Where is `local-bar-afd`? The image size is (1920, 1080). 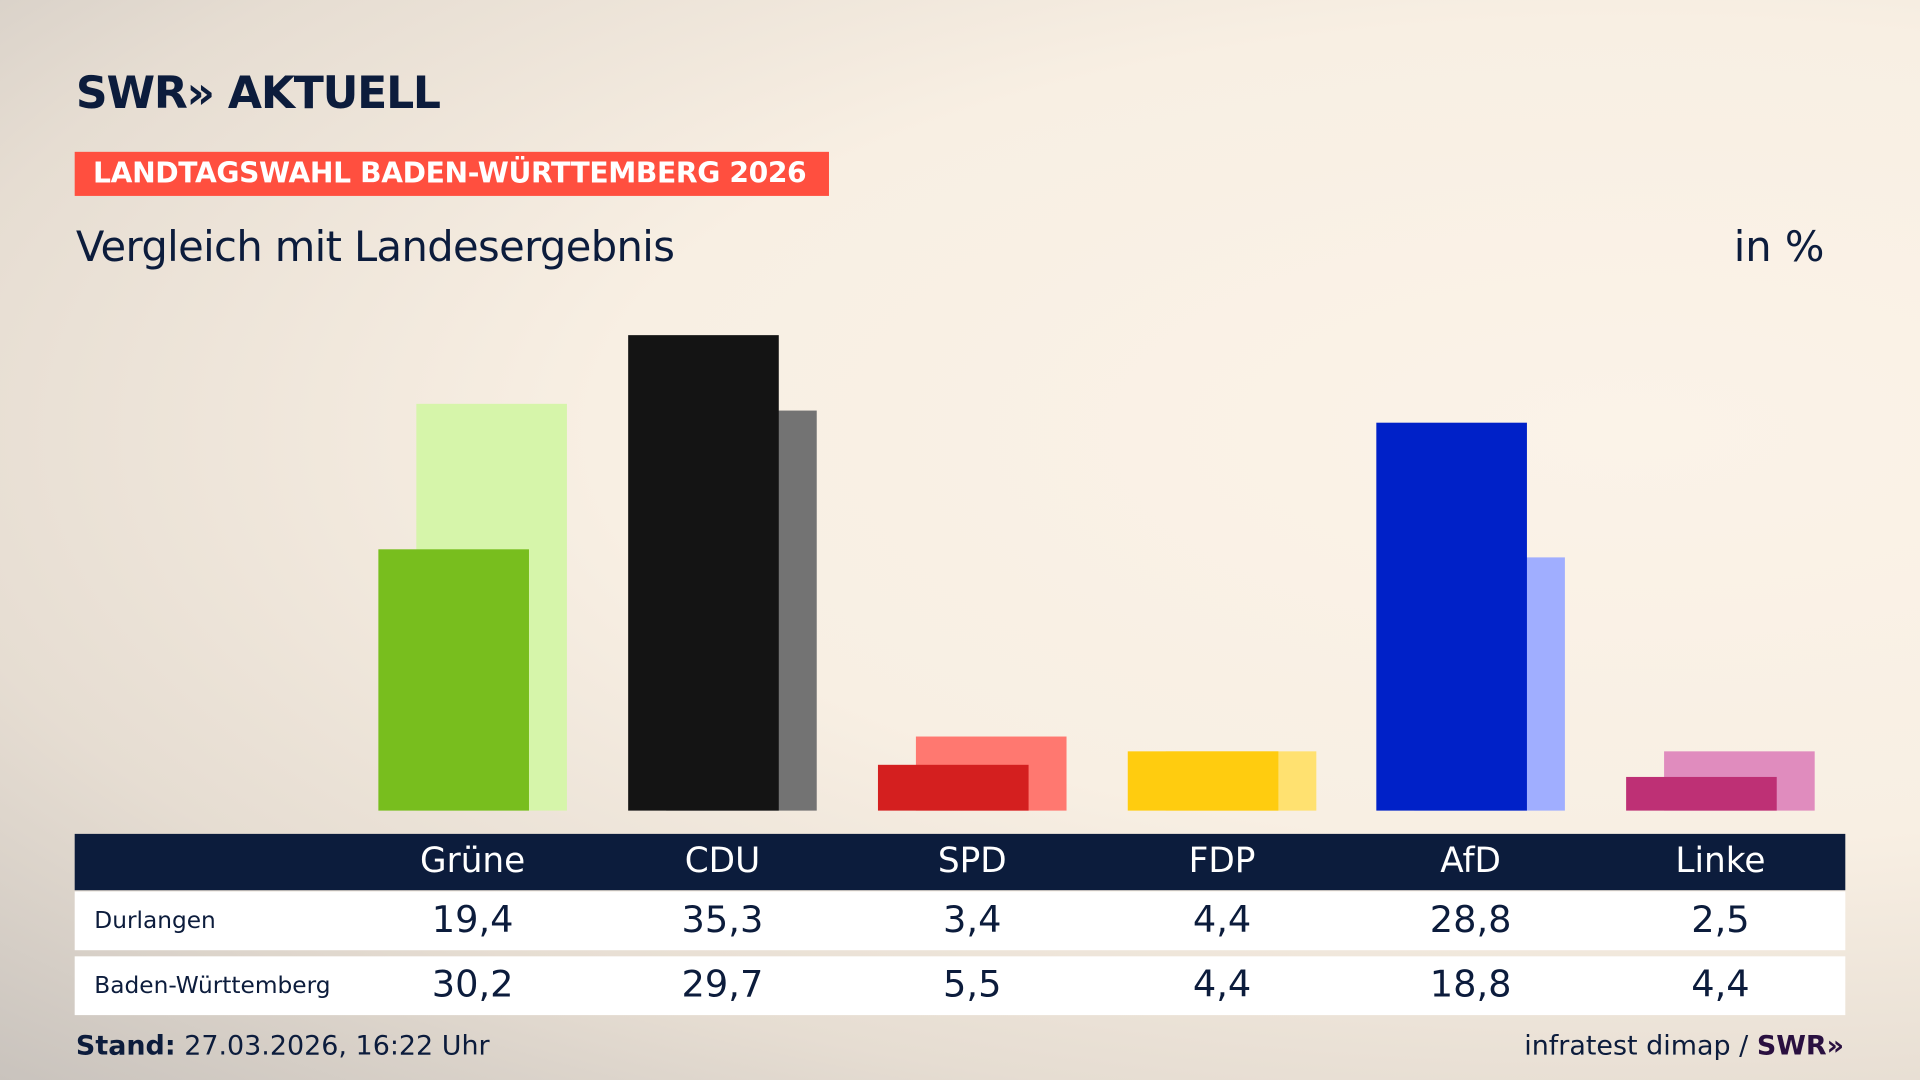
local-bar-afd is located at coordinates (1451, 616).